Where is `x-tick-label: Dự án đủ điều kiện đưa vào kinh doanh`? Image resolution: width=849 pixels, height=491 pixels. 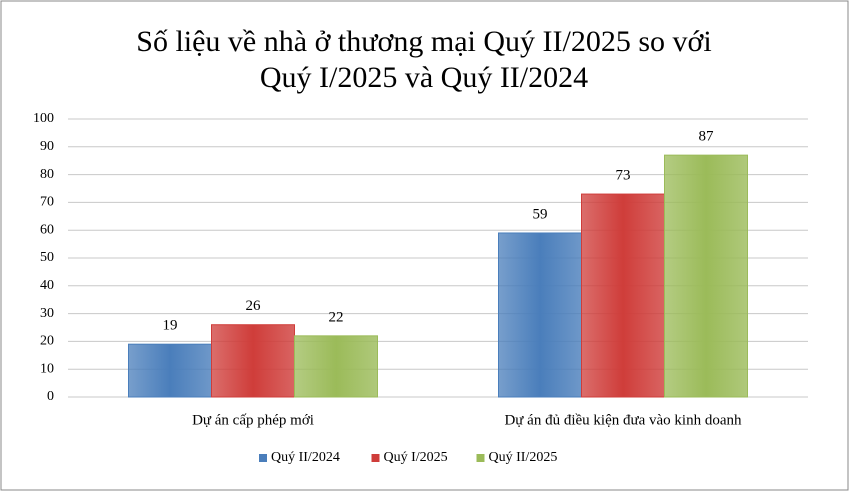
x-tick-label: Dự án đủ điều kiện đưa vào kinh doanh is located at coordinates (623, 420).